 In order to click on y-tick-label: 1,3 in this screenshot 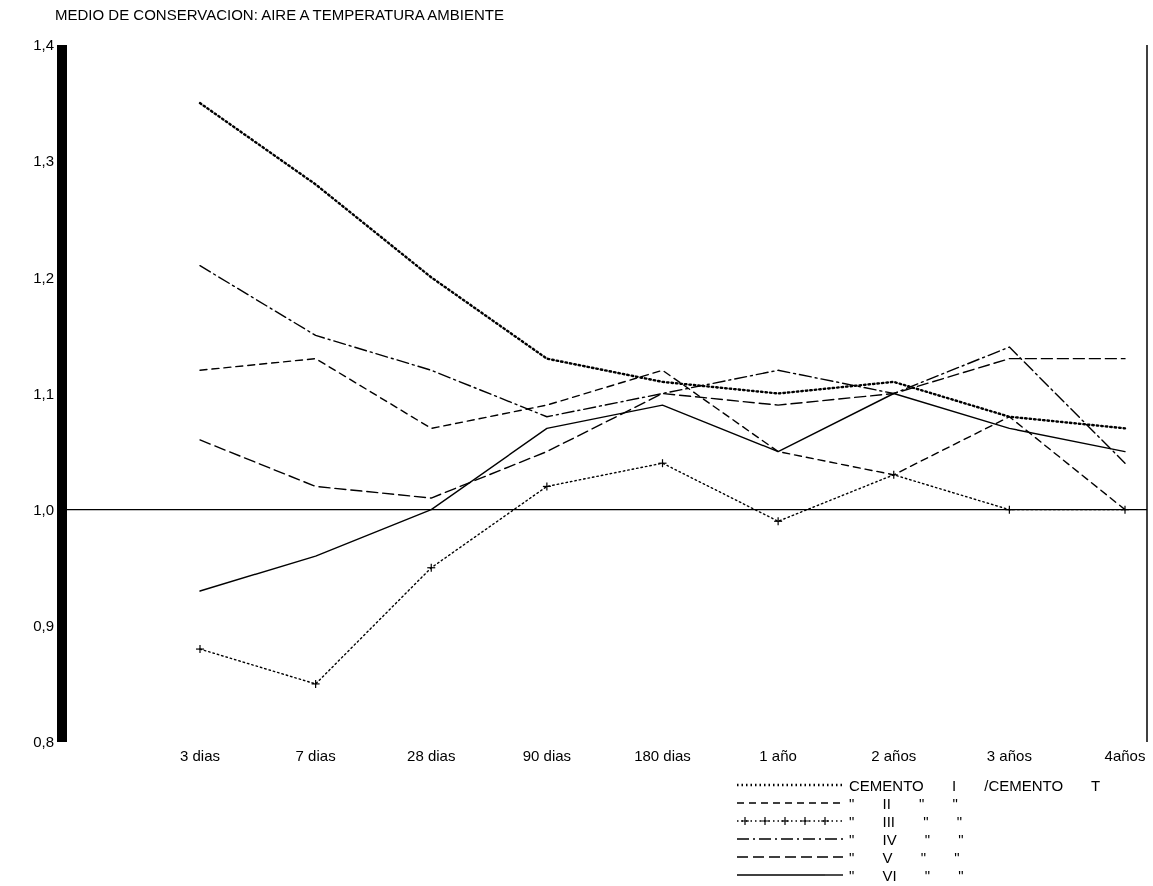, I will do `click(43, 161)`.